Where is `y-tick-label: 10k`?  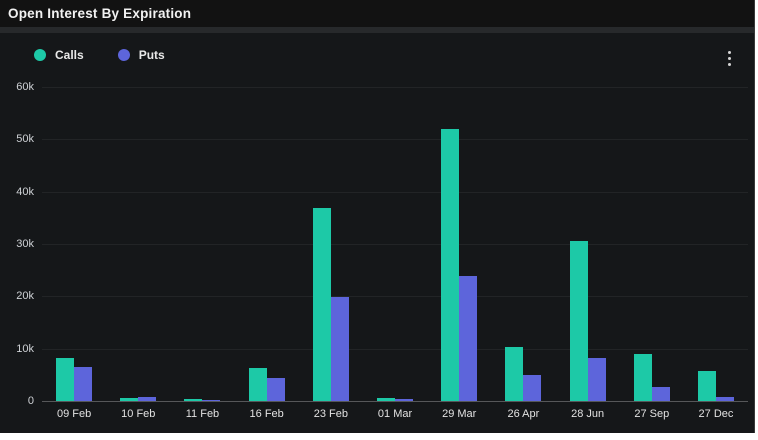
y-tick-label: 10k is located at coordinates (25, 348).